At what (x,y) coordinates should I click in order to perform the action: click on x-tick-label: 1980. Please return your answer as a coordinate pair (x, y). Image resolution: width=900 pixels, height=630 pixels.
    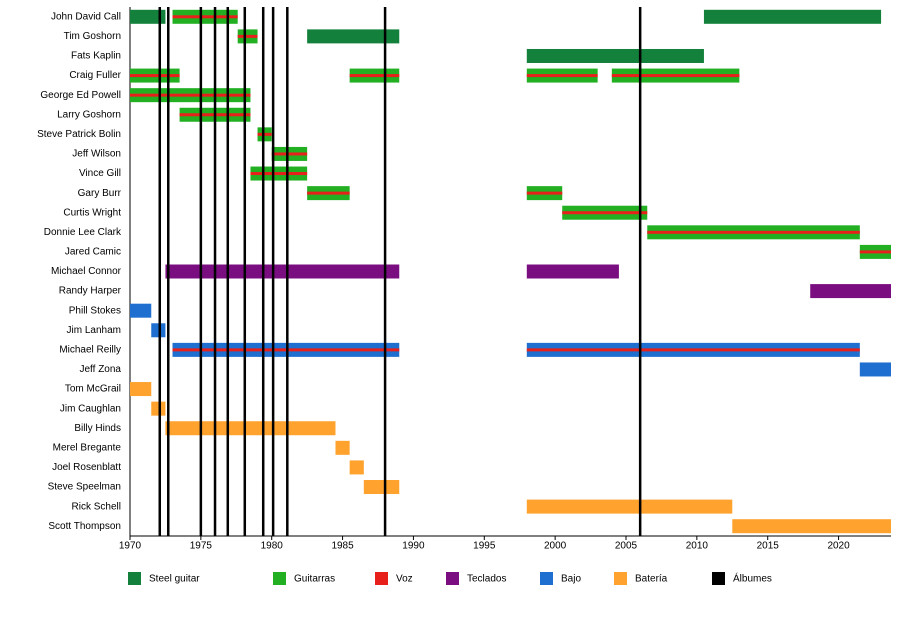
    Looking at the image, I should click on (272, 546).